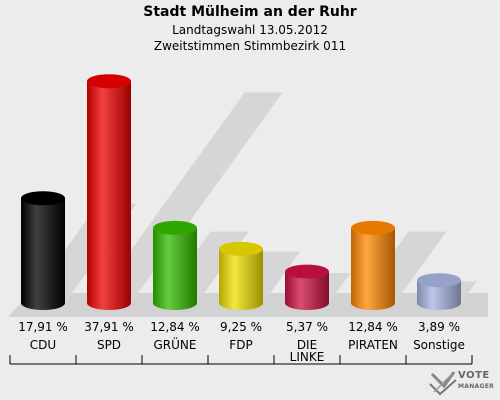  I want to click on vote-manager-logo, so click(443, 383).